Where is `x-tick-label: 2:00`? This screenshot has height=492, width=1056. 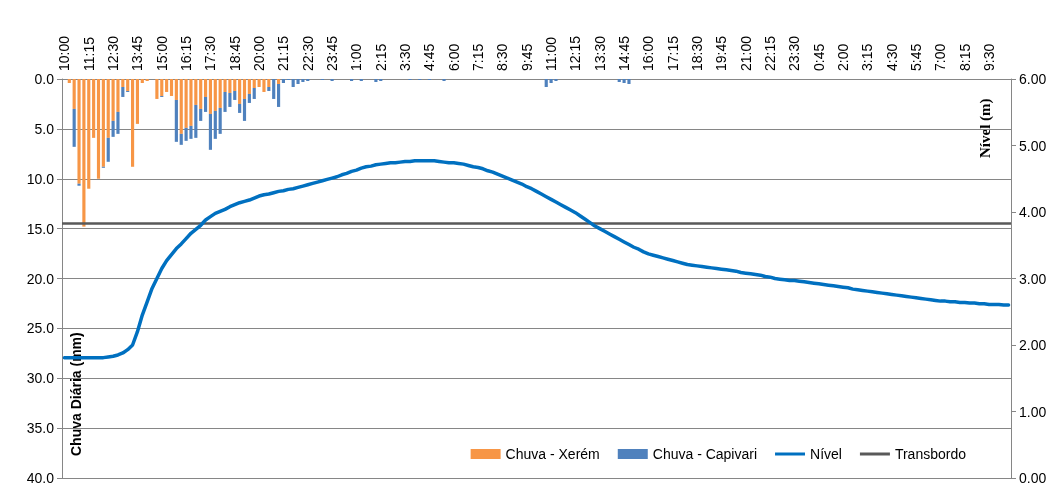
x-tick-label: 2:00 is located at coordinates (843, 57).